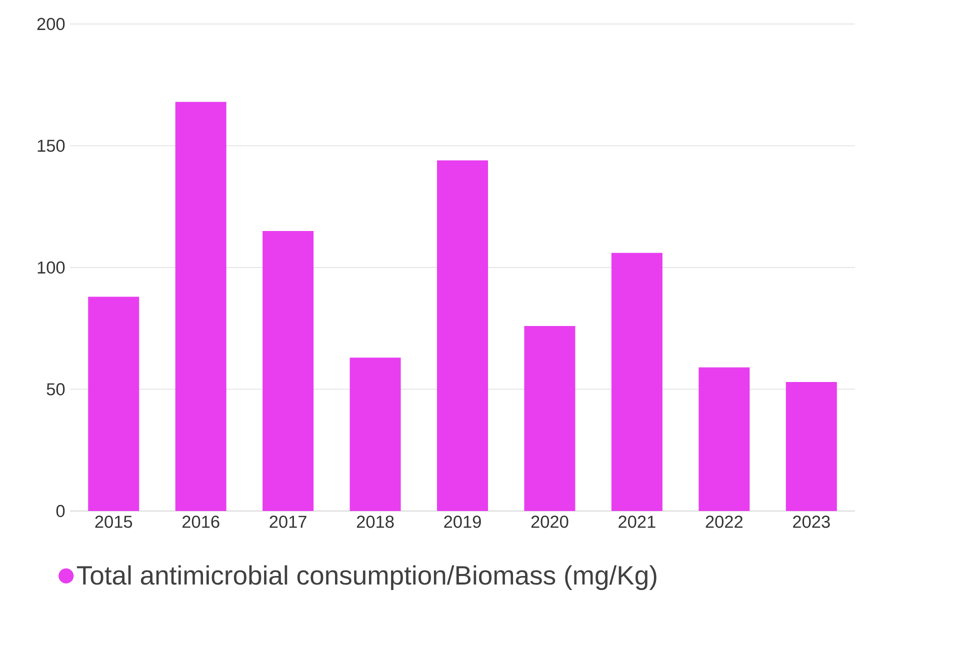 Image resolution: width=971 pixels, height=667 pixels. Describe the element at coordinates (549, 522) in the screenshot. I see `x-tick-label: 2020` at that location.